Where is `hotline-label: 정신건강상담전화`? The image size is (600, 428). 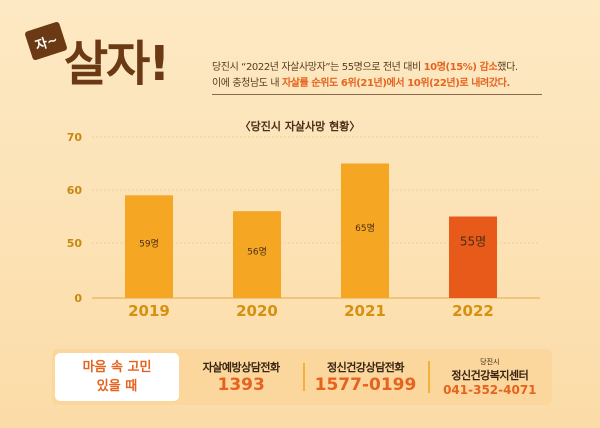
hotline-label: 정신건강상담전화 is located at coordinates (365, 367).